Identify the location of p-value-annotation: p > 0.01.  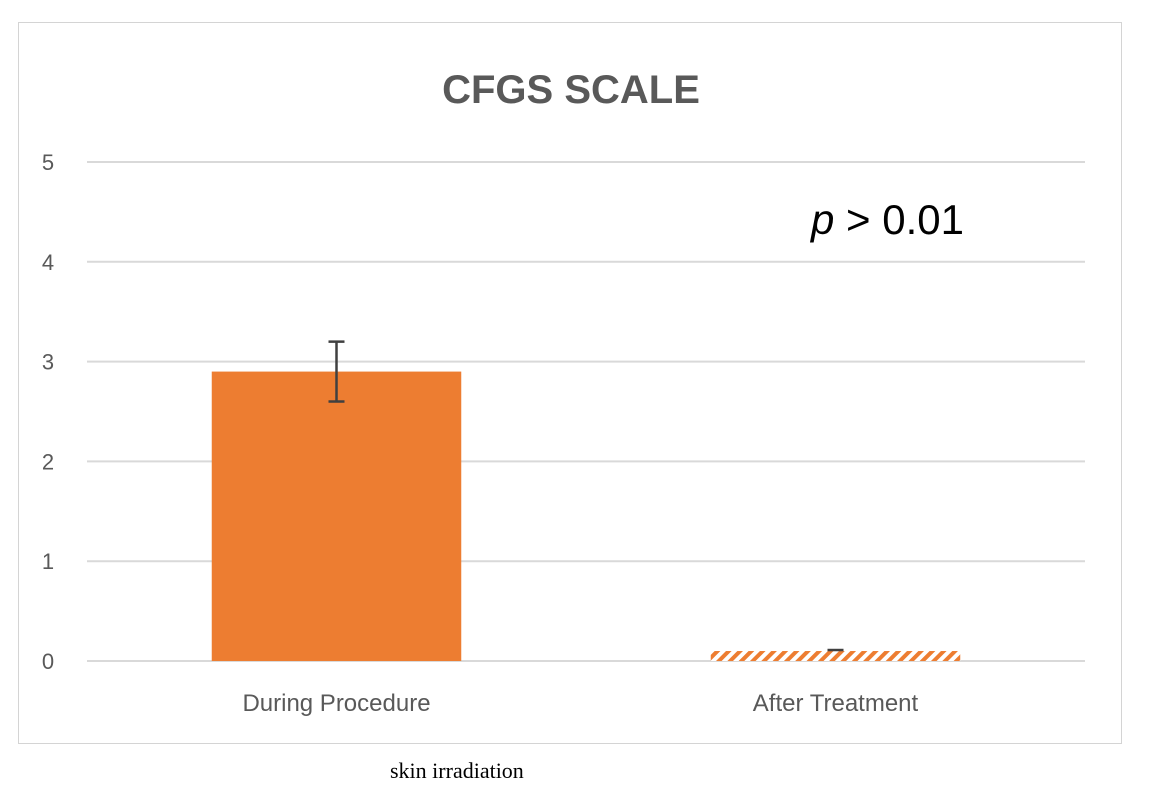
(886, 219).